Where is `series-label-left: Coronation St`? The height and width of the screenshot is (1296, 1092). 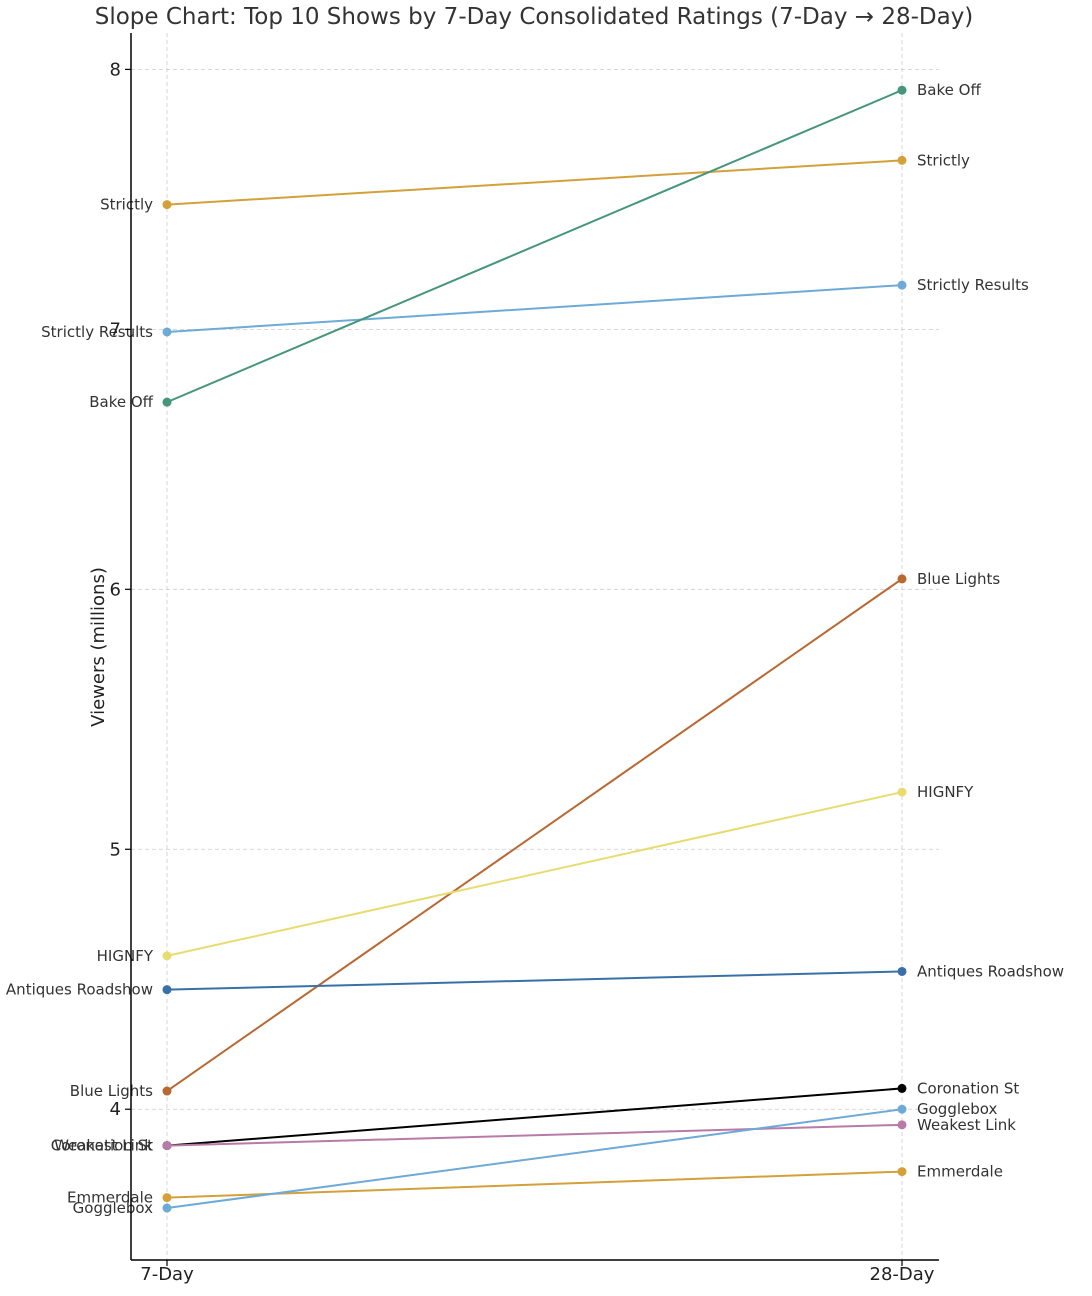 series-label-left: Coronation St is located at coordinates (102, 1146).